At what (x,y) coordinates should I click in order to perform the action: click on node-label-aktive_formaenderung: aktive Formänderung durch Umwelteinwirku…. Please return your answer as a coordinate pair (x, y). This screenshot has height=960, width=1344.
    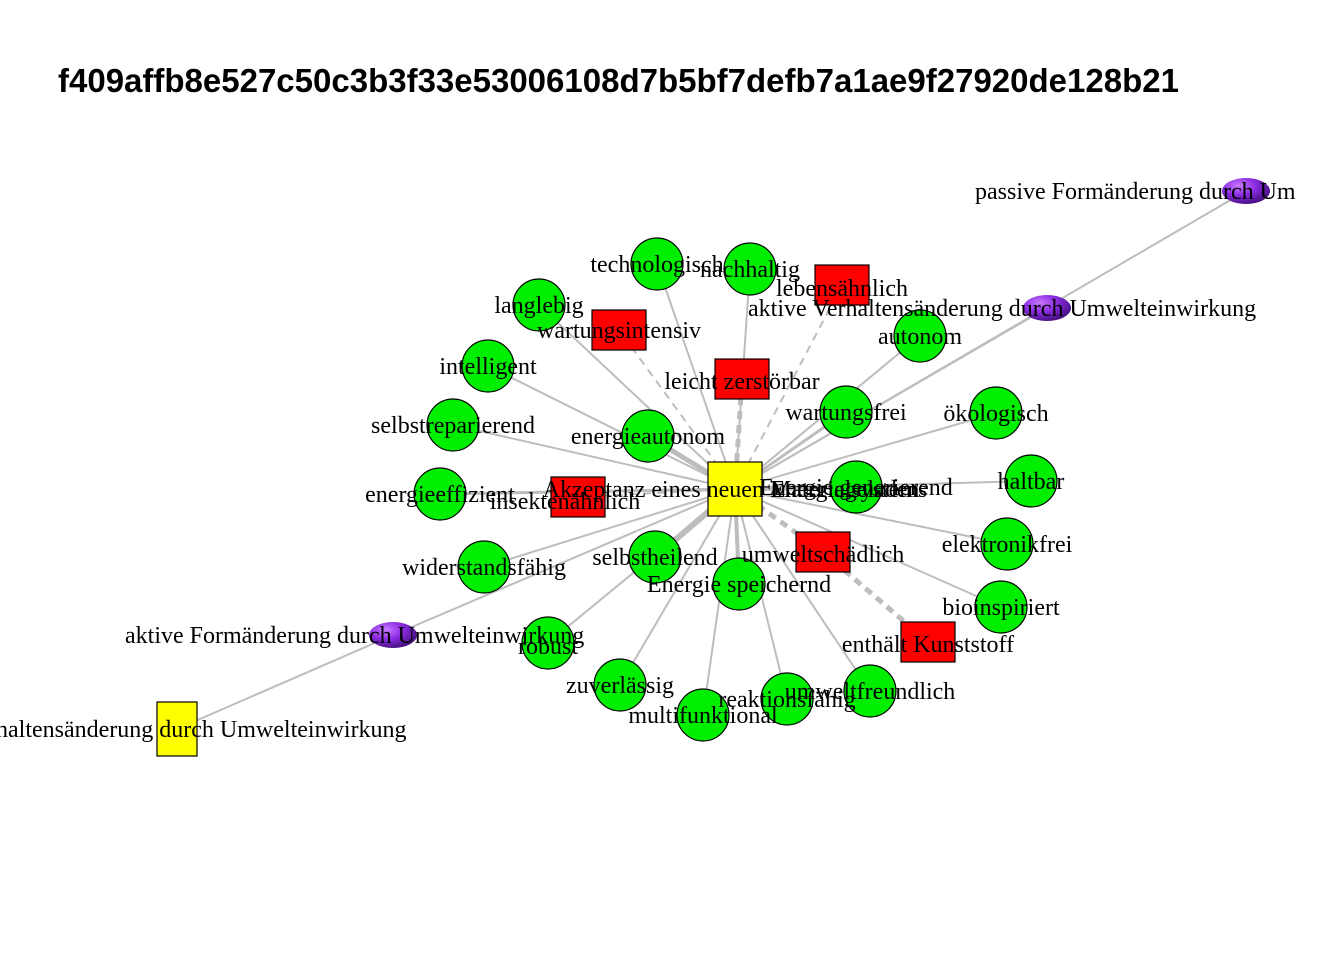
    Looking at the image, I should click on (354, 636).